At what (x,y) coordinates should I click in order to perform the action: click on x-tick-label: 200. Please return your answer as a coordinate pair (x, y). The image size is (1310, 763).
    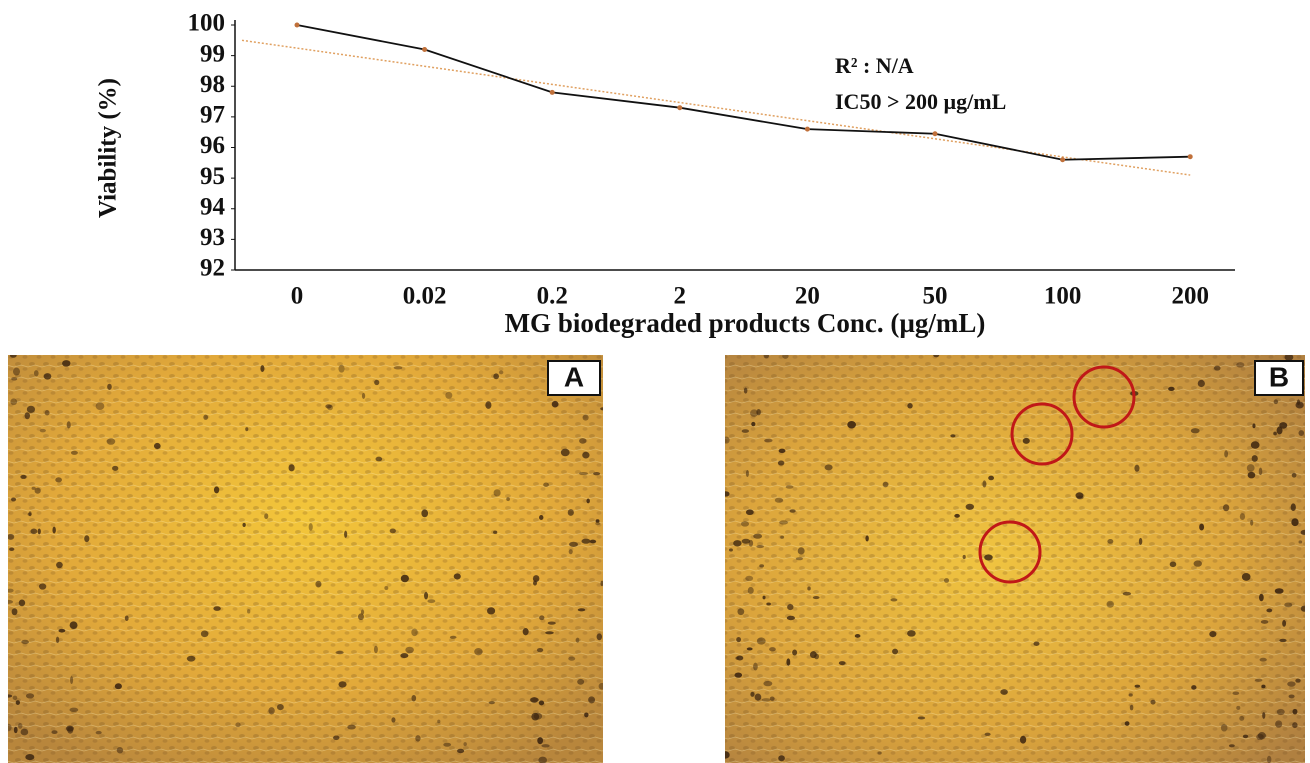
    Looking at the image, I should click on (1190, 296).